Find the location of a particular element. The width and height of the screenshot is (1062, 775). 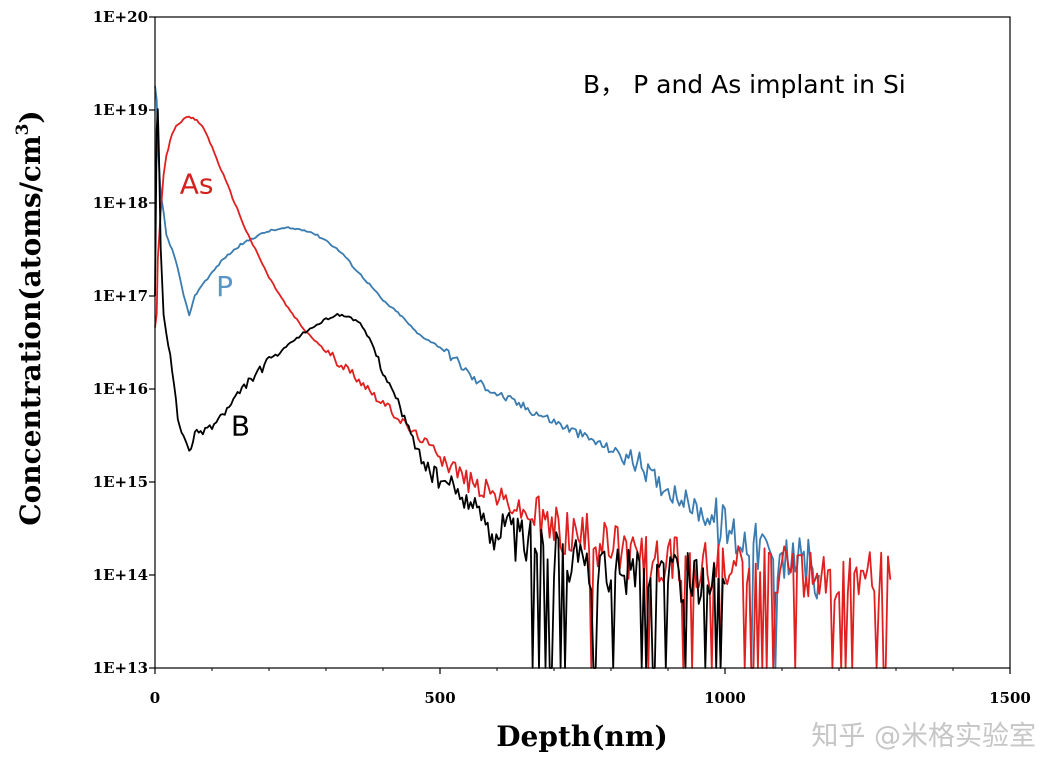

series-labels: P As B is located at coordinates (215, 305).